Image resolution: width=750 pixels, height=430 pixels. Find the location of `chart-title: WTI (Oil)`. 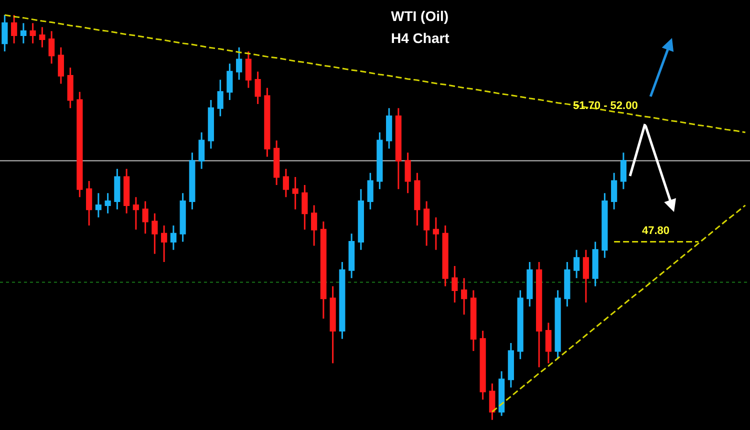

chart-title: WTI (Oil) is located at coordinates (420, 16).